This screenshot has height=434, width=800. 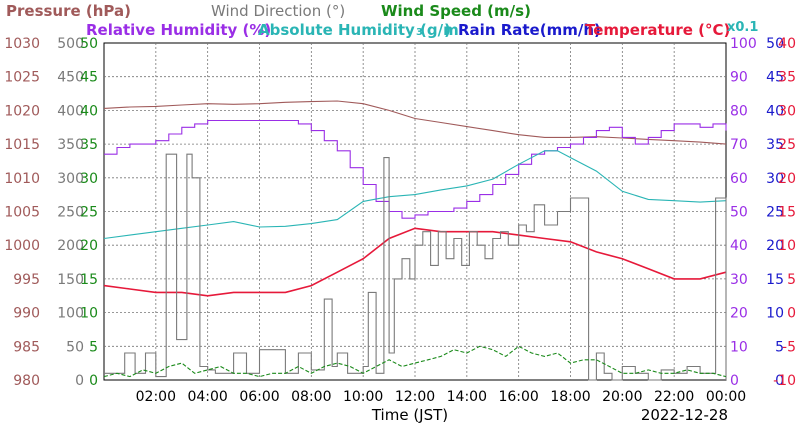 What do you see at coordinates (89, 179) in the screenshot?
I see `wind_speed-tick-label: 30` at bounding box center [89, 179].